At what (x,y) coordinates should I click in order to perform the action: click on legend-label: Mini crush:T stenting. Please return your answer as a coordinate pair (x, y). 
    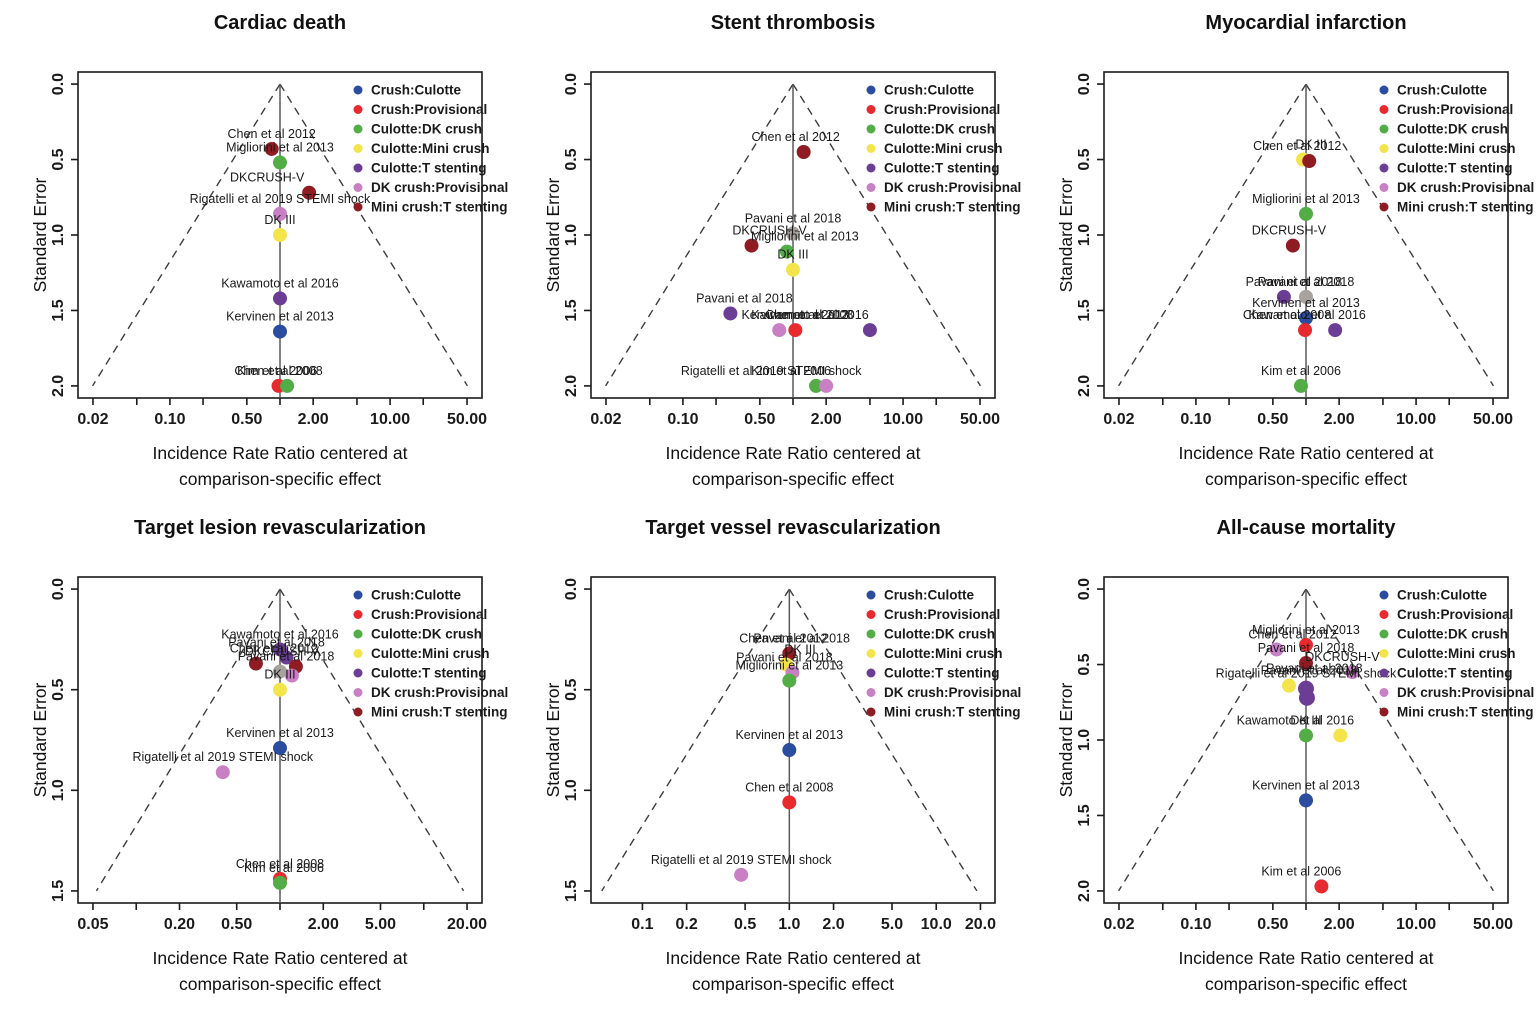
    Looking at the image, I should click on (1465, 207).